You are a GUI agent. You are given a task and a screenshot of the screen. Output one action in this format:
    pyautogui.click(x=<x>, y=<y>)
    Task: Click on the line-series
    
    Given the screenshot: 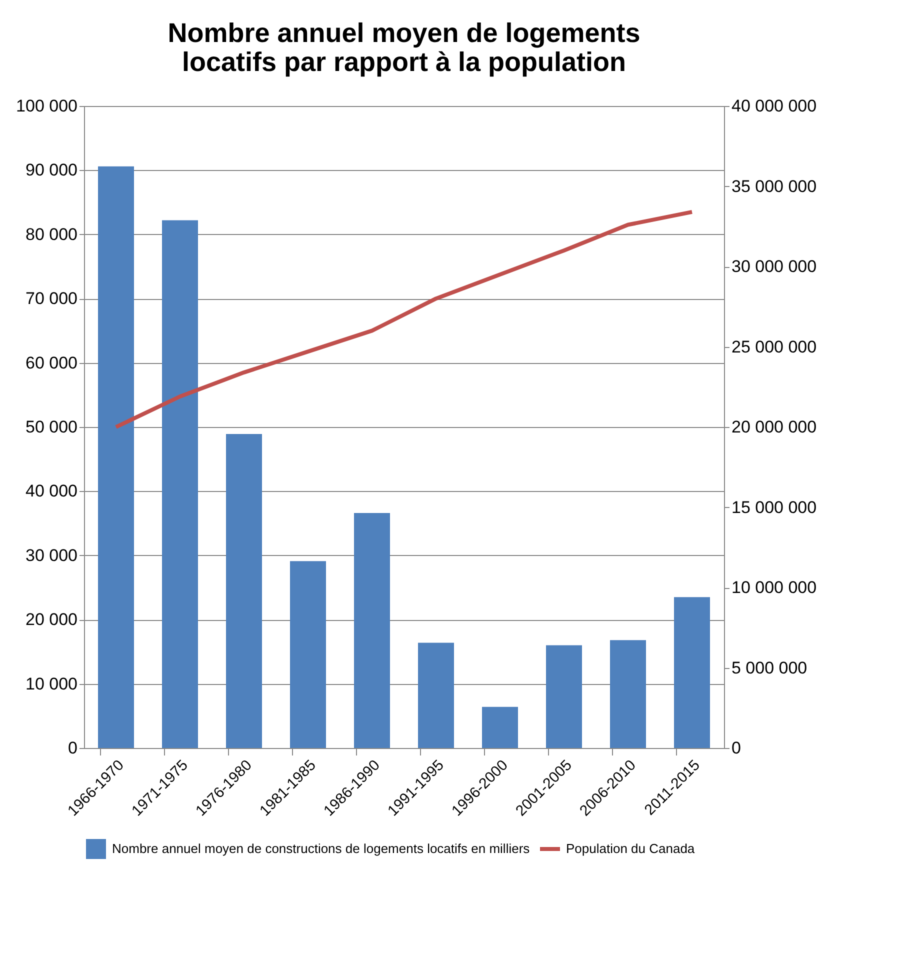 What is the action you would take?
    pyautogui.click(x=404, y=319)
    